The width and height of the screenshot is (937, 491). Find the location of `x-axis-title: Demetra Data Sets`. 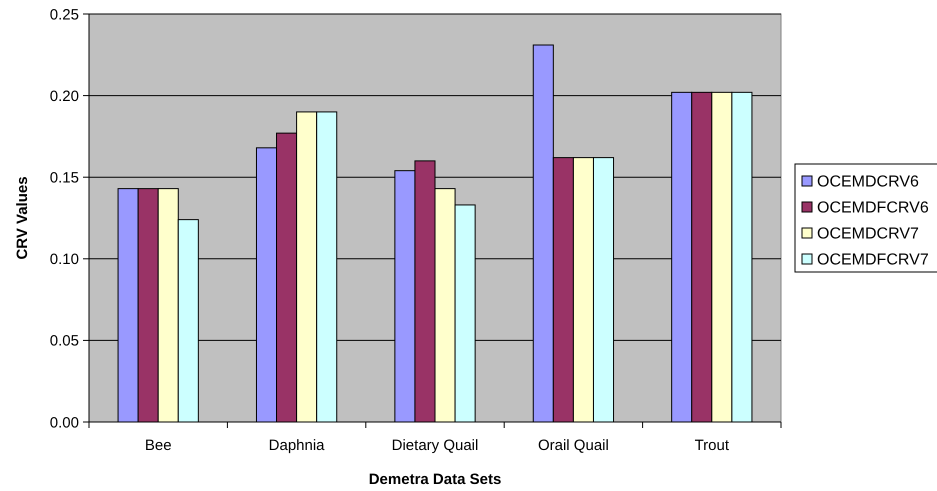

x-axis-title: Demetra Data Sets is located at coordinates (435, 479).